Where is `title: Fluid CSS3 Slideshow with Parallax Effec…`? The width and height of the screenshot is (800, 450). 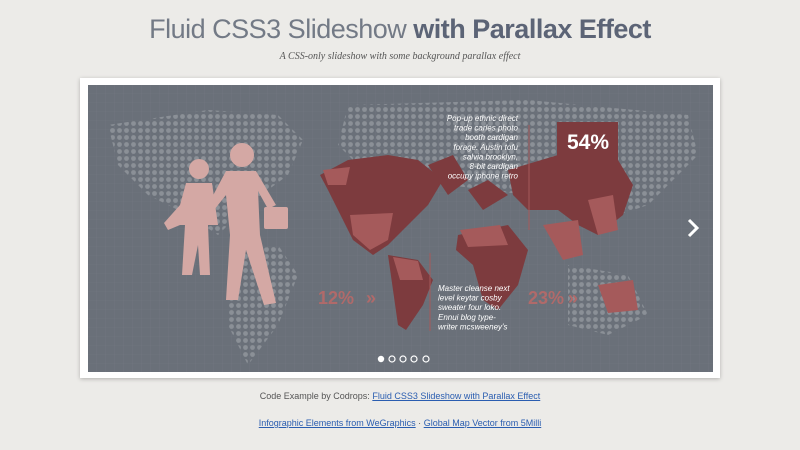
title: Fluid CSS3 Slideshow with Parallax Effec… is located at coordinates (400, 29).